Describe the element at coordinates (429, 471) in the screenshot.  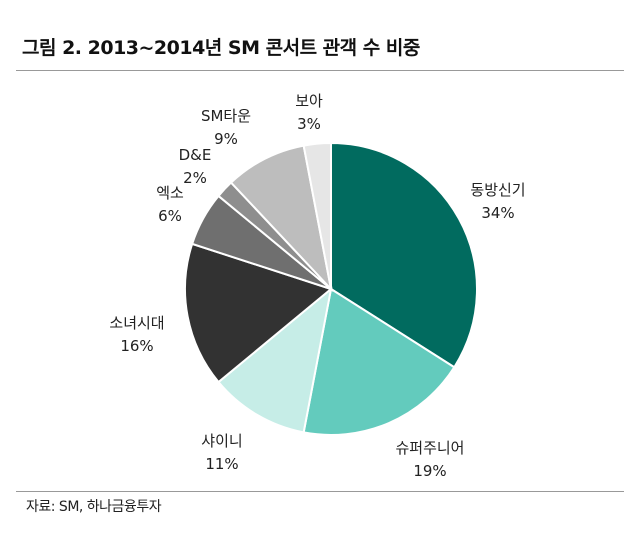
I see `slice-value-label: 19%` at that location.